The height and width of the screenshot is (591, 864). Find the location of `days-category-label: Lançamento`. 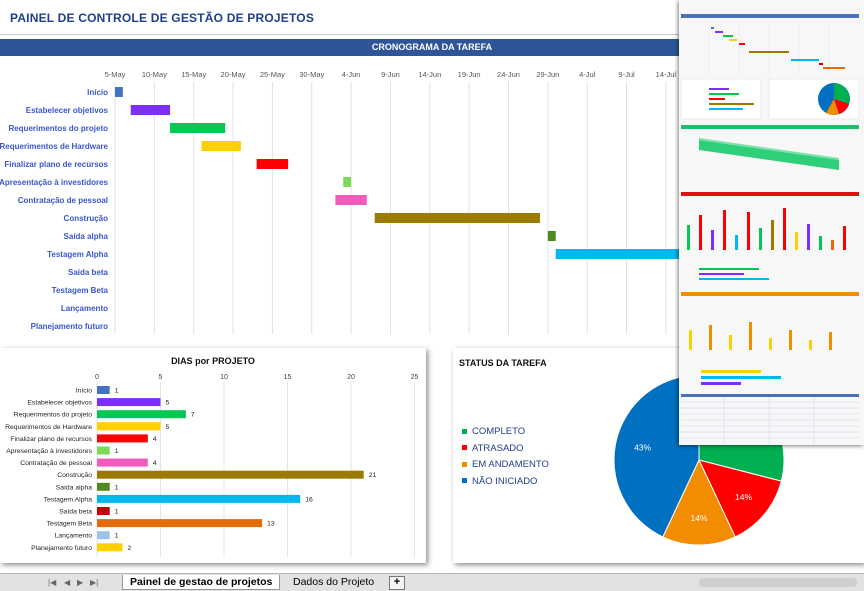

days-category-label: Lançamento is located at coordinates (74, 536).